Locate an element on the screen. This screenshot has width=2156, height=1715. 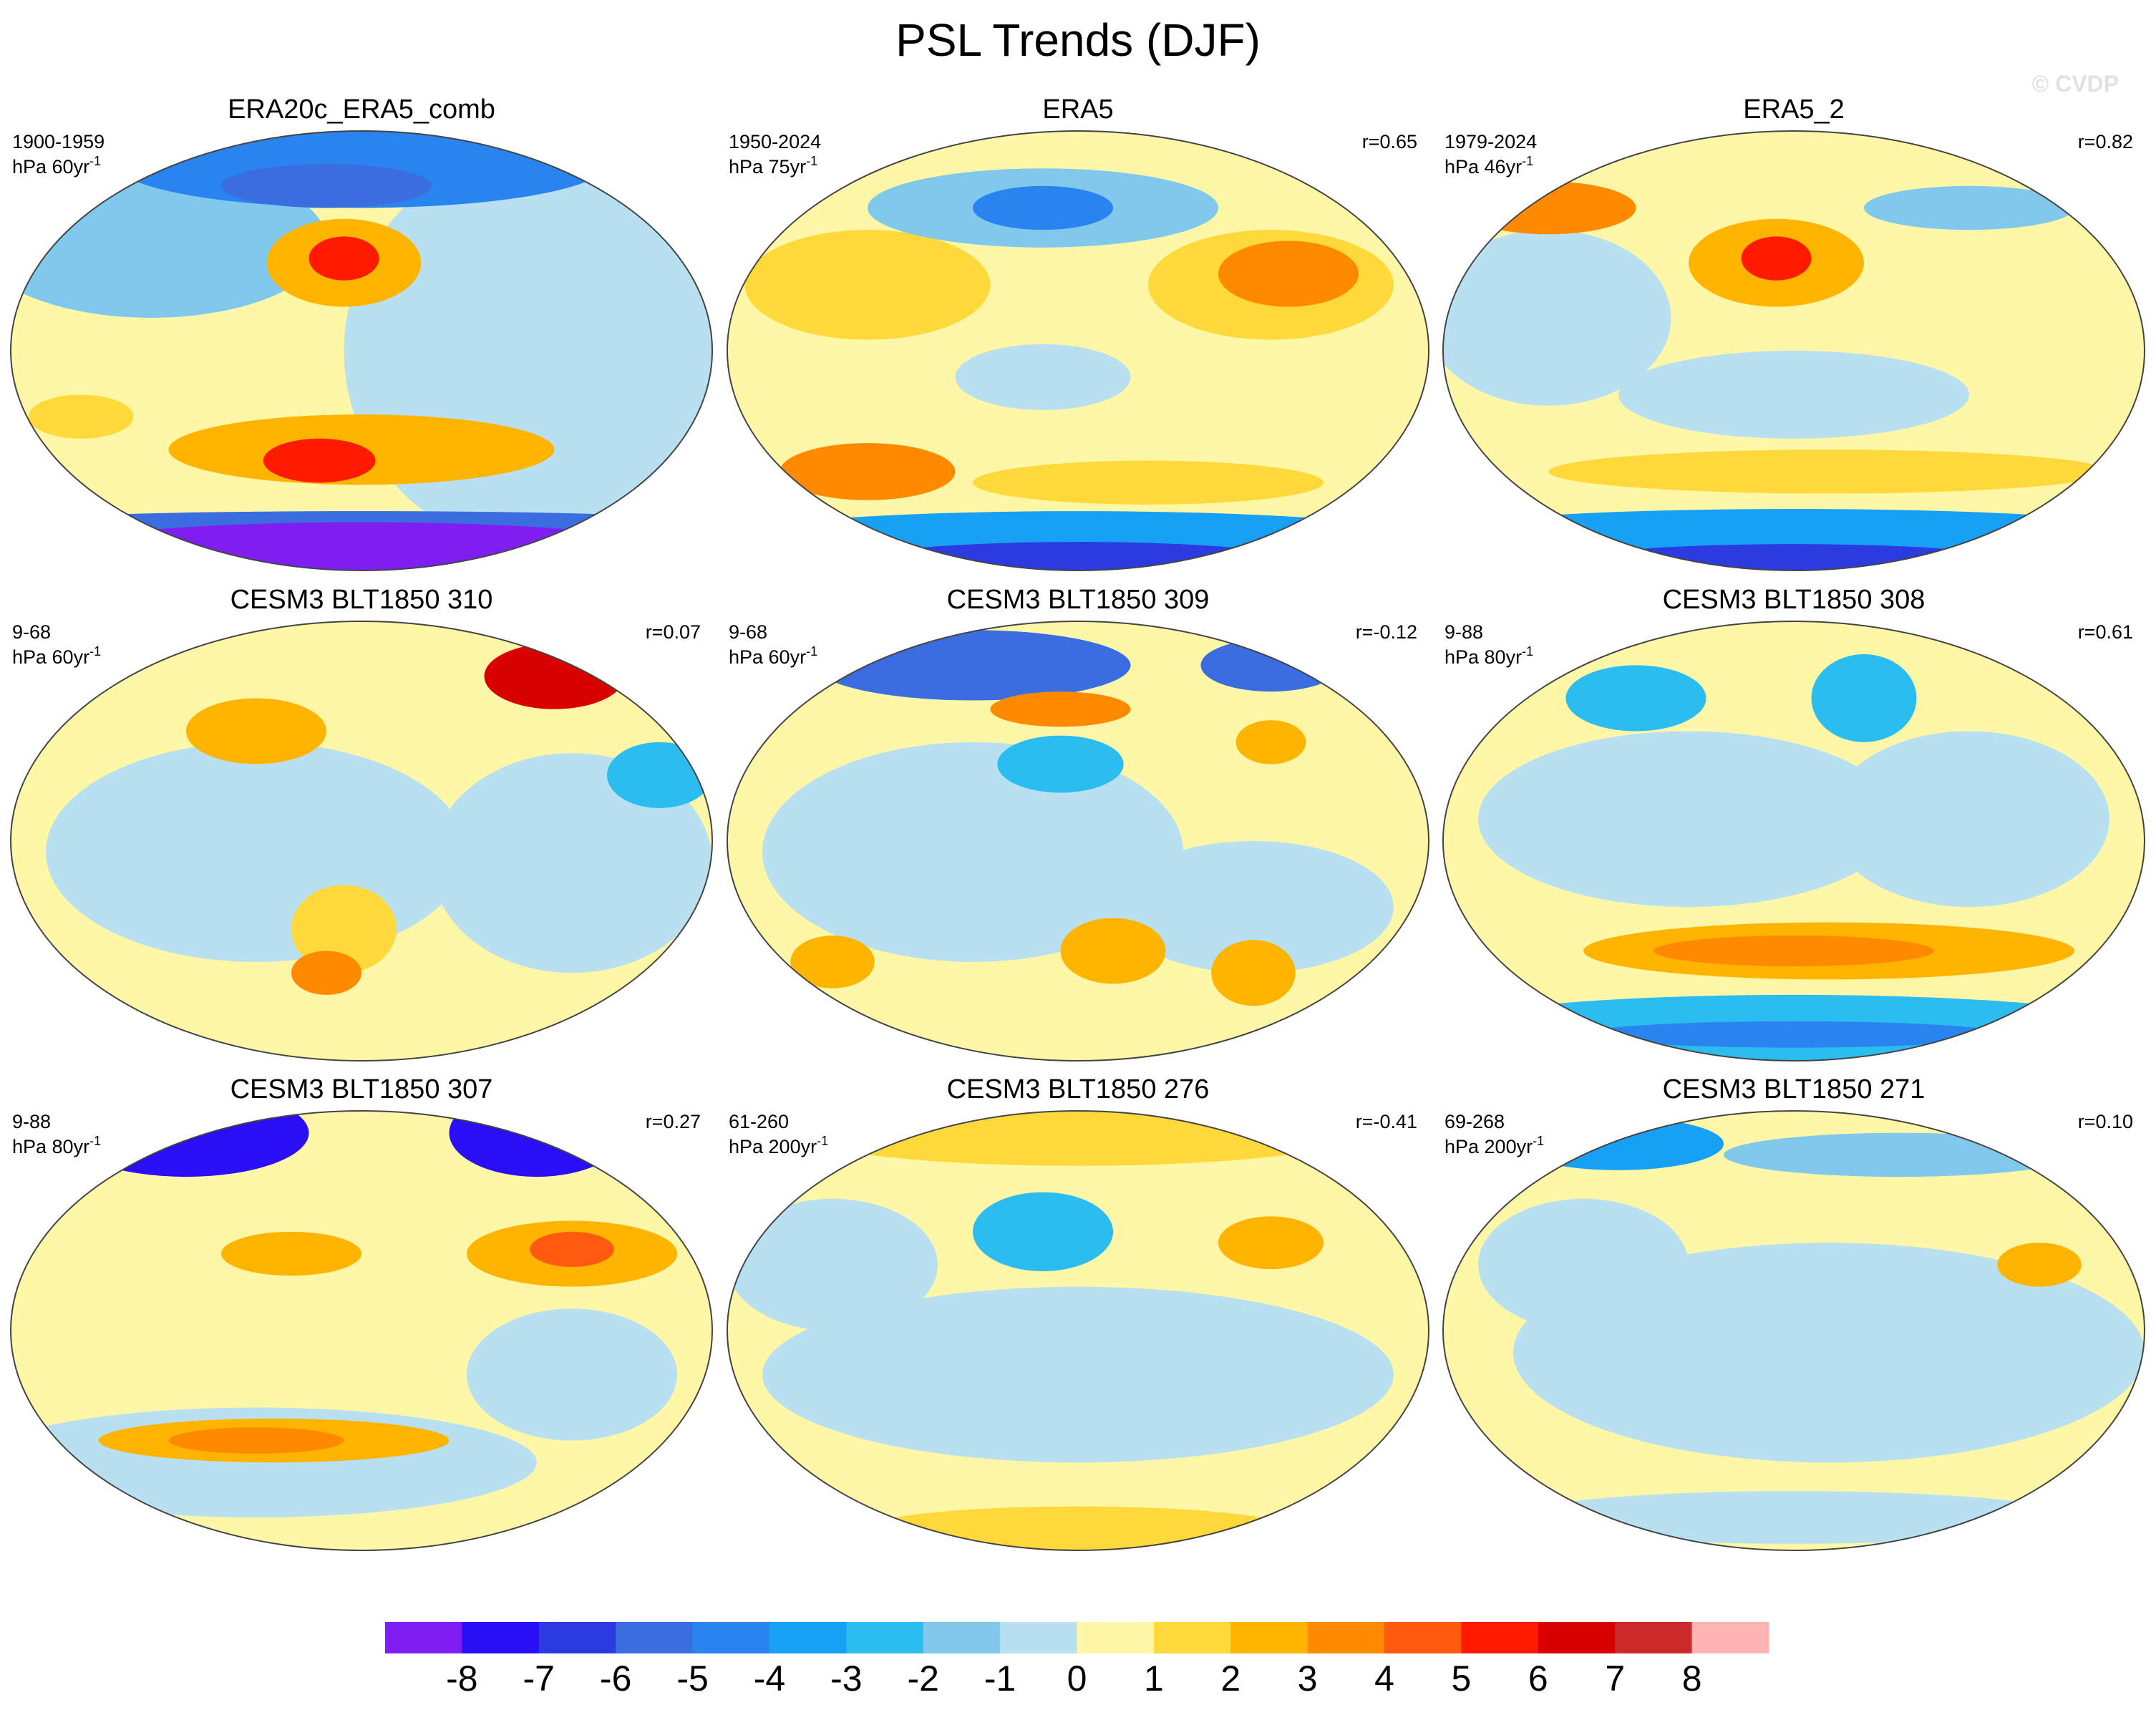
period-label: 1950-2024 is located at coordinates (775, 142).